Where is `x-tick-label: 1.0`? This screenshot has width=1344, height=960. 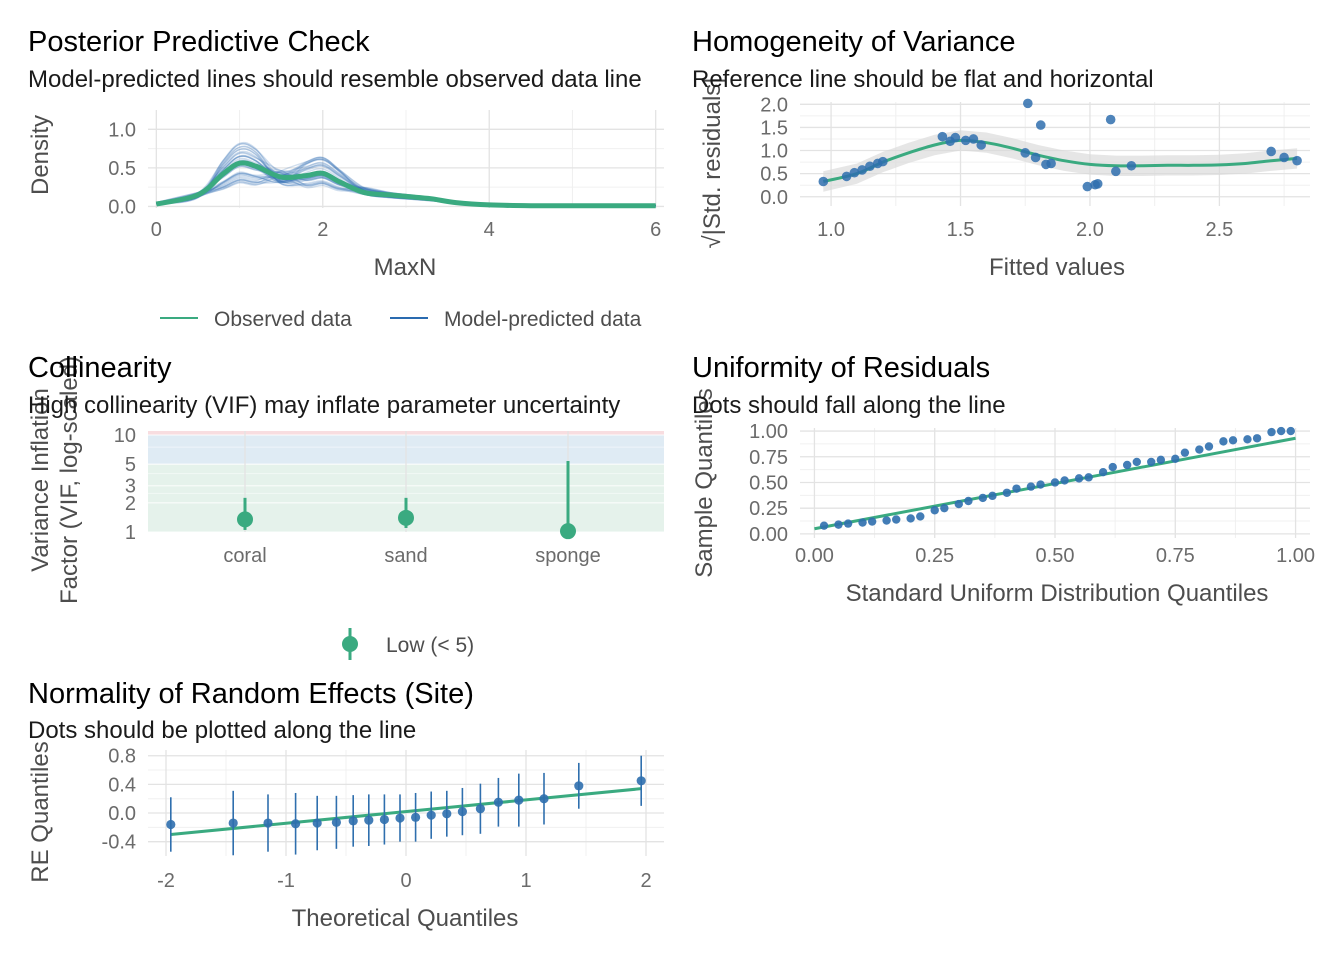
x-tick-label: 1.0 is located at coordinates (831, 230).